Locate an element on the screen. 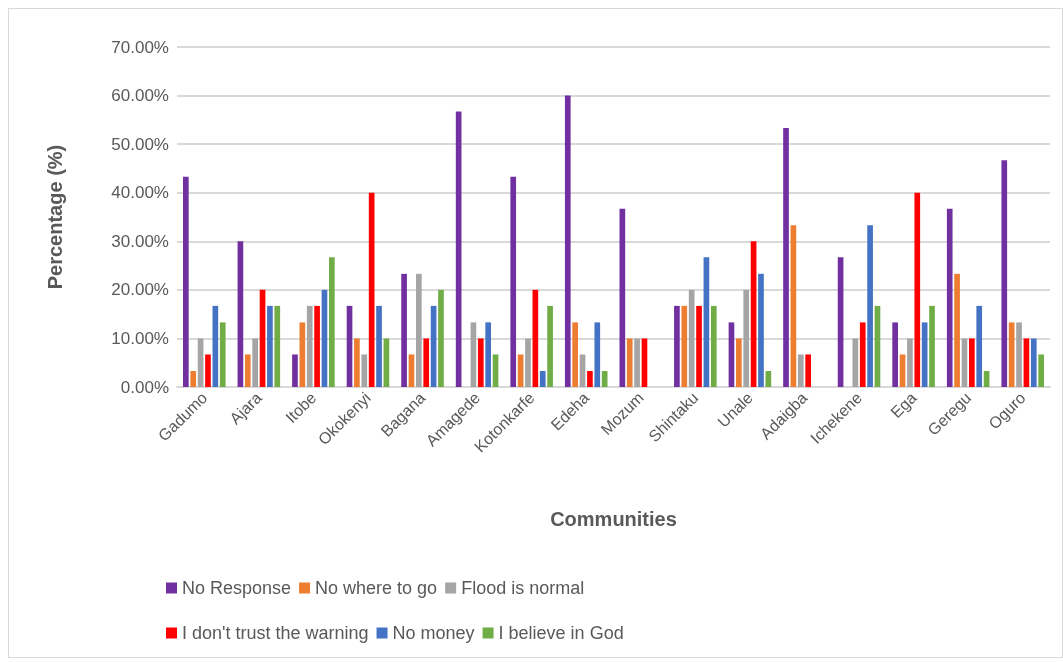  x-axis-title: Communities is located at coordinates (613, 519).